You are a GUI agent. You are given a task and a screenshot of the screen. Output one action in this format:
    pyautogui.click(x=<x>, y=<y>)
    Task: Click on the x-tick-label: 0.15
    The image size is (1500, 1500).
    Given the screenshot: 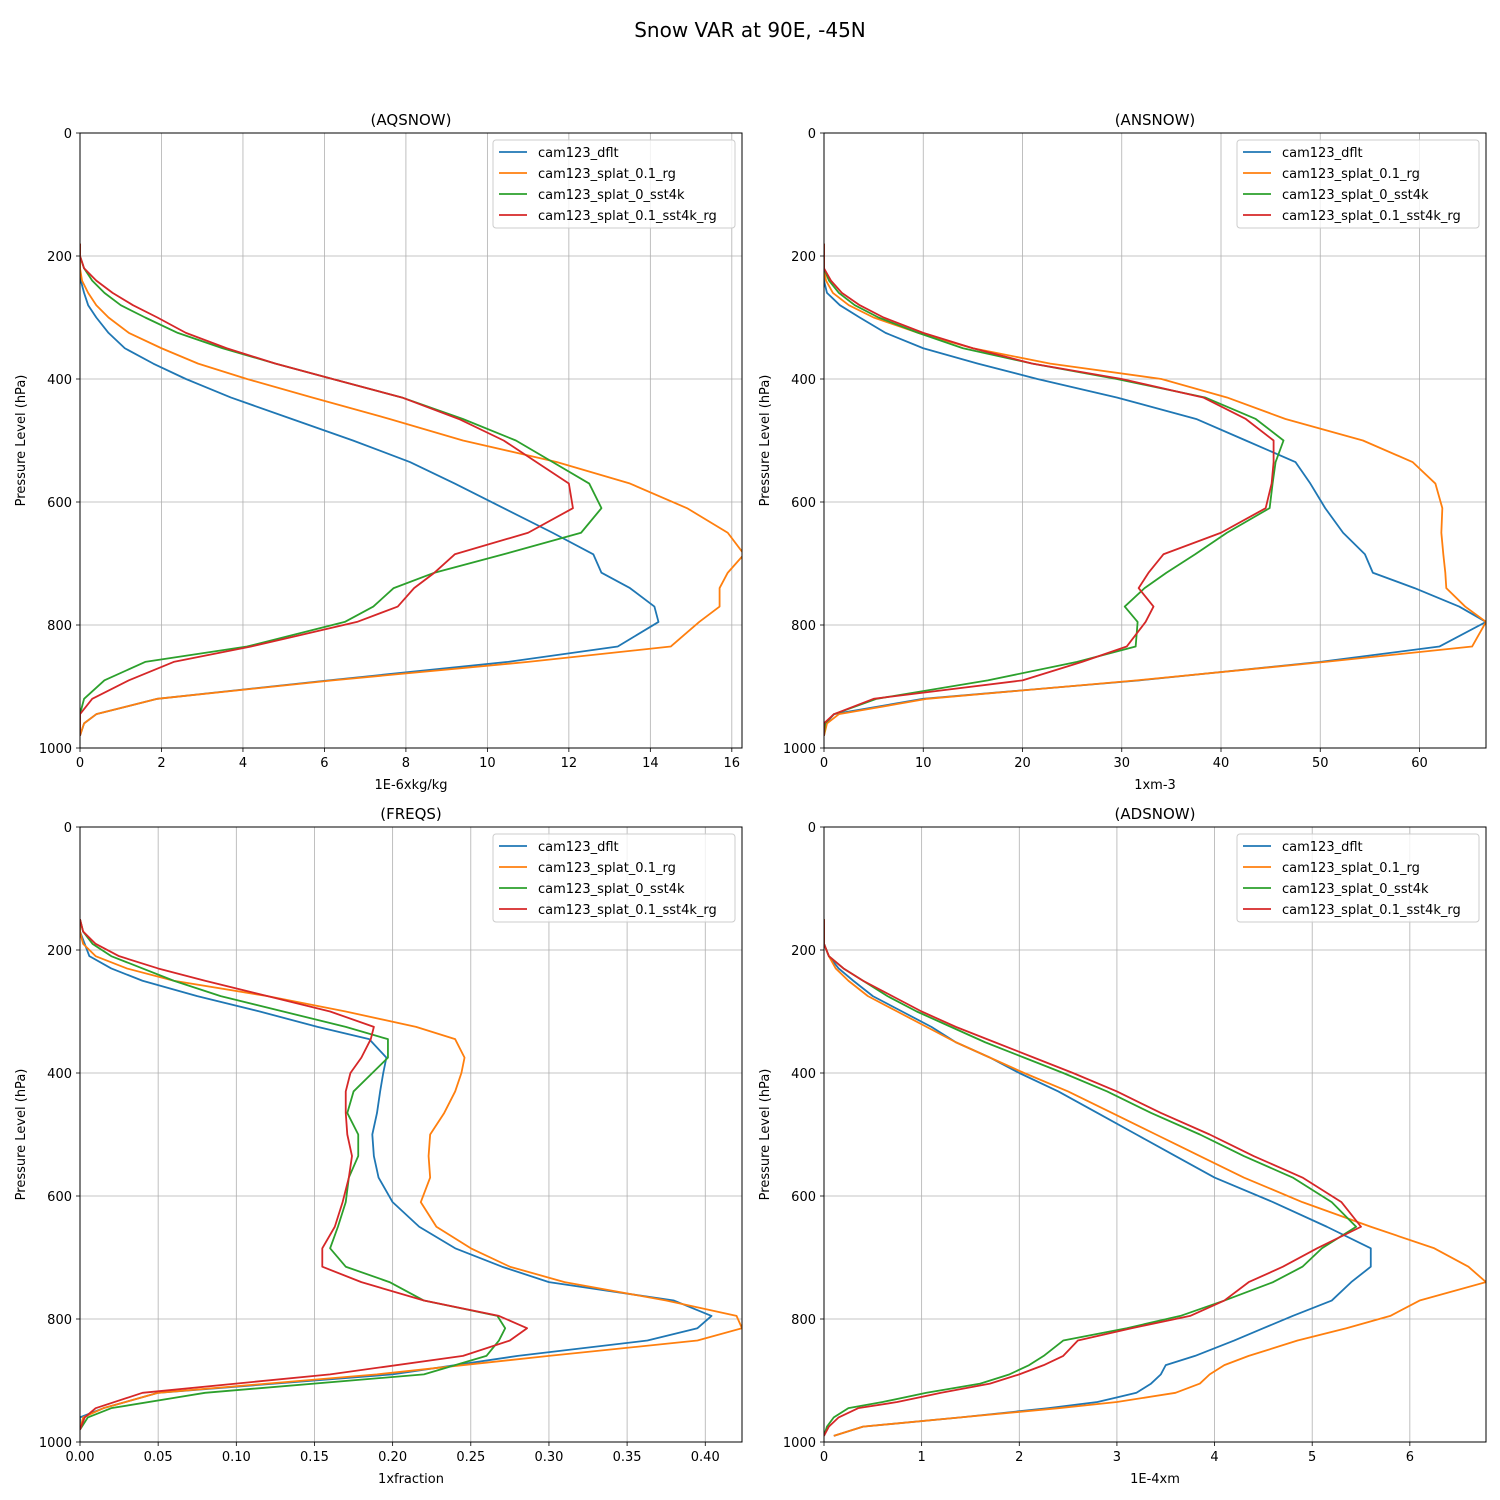 What is the action you would take?
    pyautogui.click(x=314, y=1457)
    